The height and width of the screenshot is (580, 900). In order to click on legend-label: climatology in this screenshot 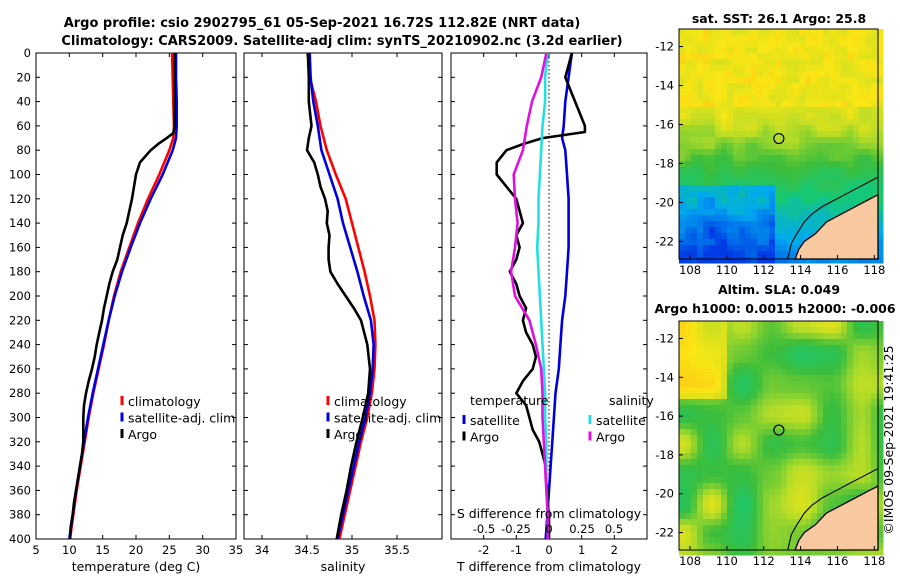, I will do `click(370, 401)`.